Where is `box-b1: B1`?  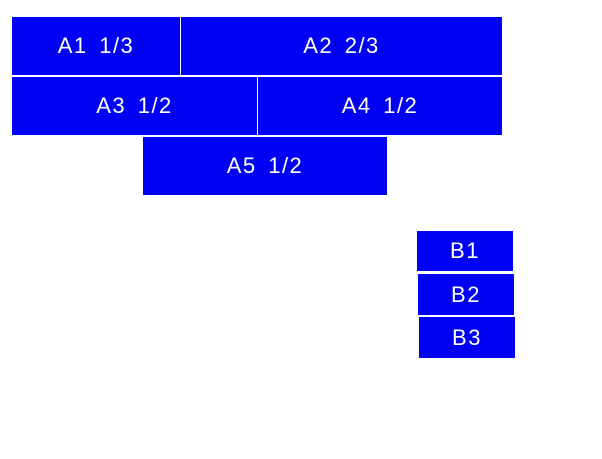 box-b1: B1 is located at coordinates (465, 251).